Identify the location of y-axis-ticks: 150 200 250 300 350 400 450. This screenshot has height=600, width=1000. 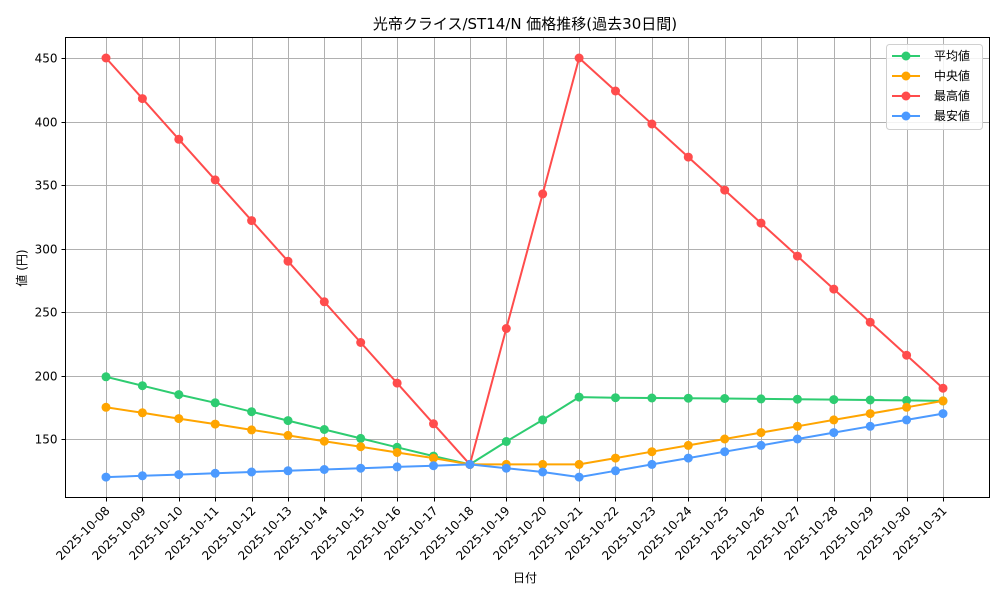
(50, 249).